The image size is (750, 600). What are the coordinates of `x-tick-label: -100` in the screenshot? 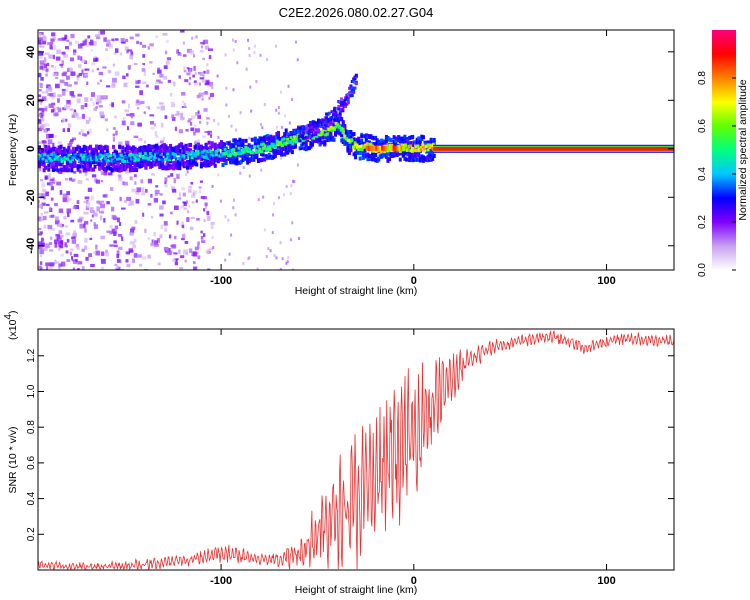 It's located at (221, 581).